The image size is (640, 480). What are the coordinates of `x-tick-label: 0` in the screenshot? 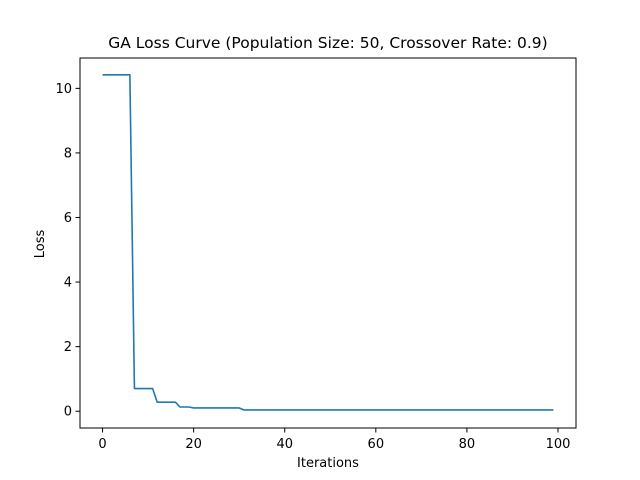 It's located at (102, 444).